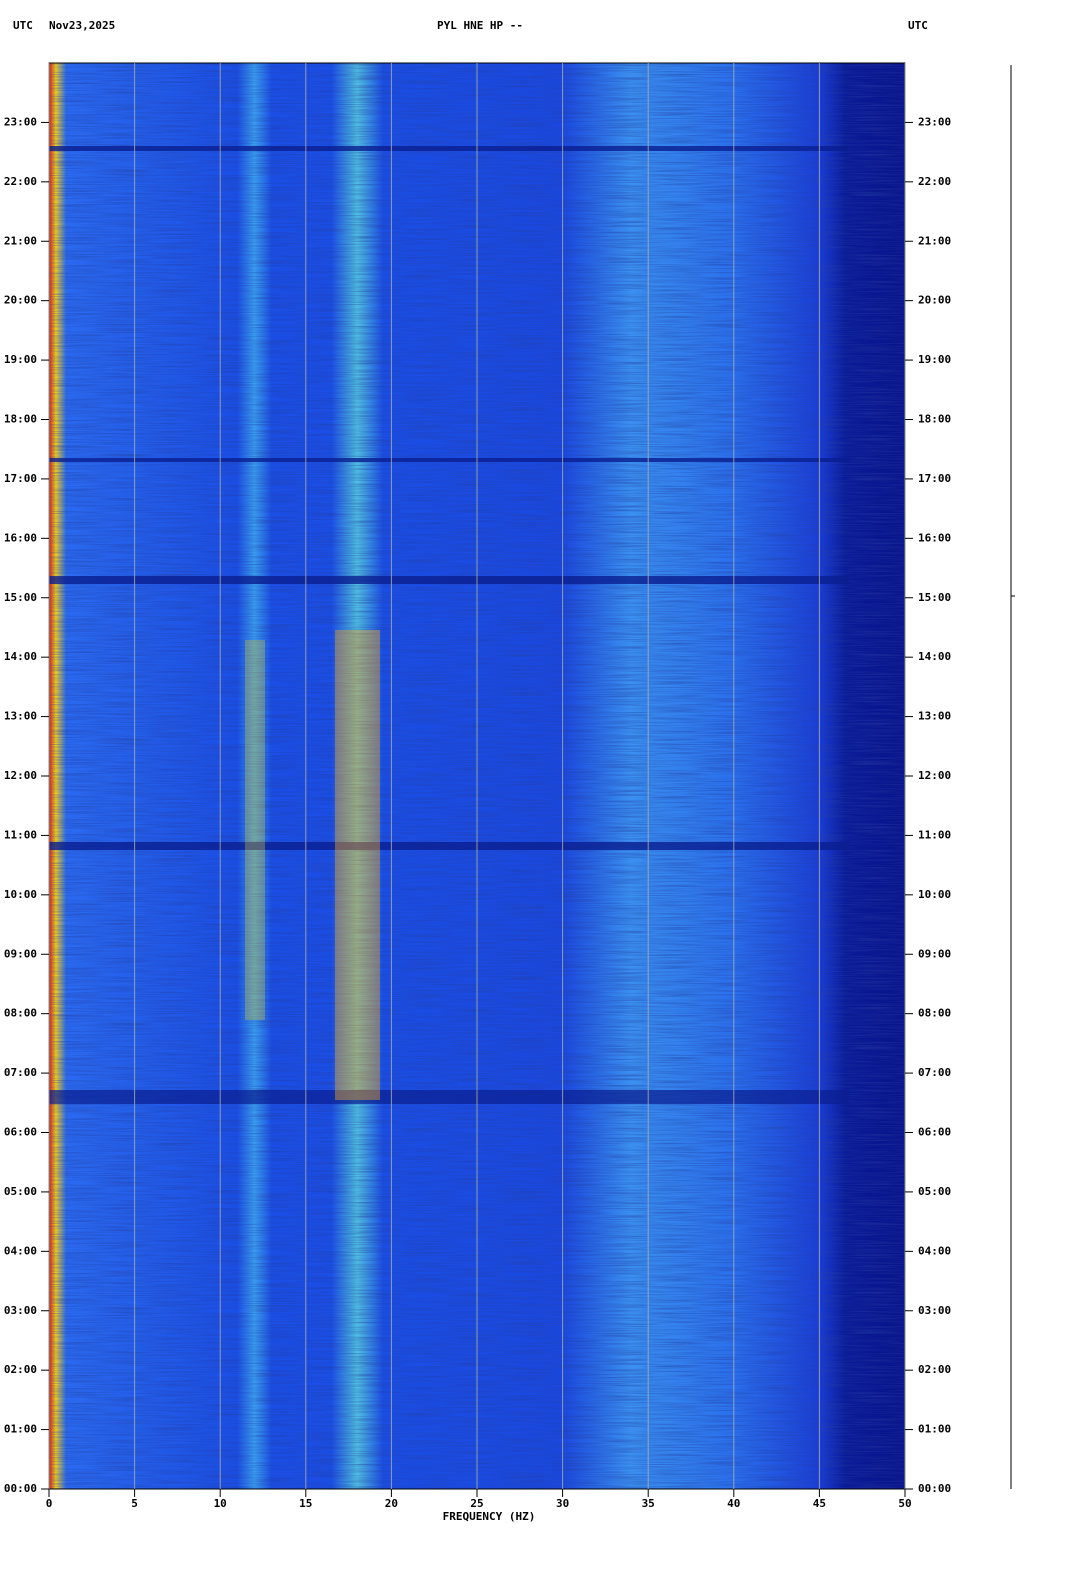  What do you see at coordinates (934, 537) in the screenshot?
I see `y-tick-label-right: 16:00` at bounding box center [934, 537].